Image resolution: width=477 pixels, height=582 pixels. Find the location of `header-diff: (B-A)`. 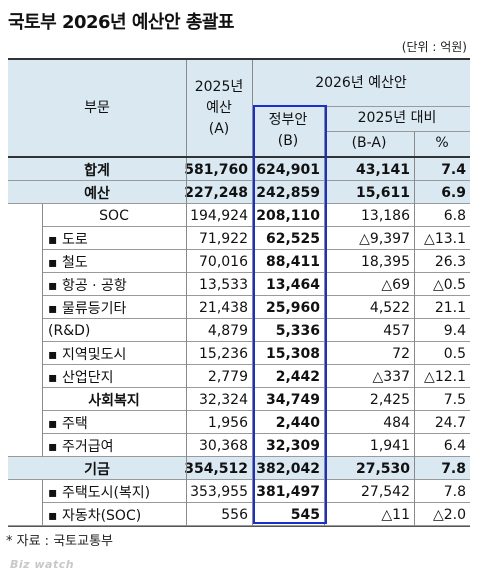

header-diff: (B-A) is located at coordinates (369, 143).